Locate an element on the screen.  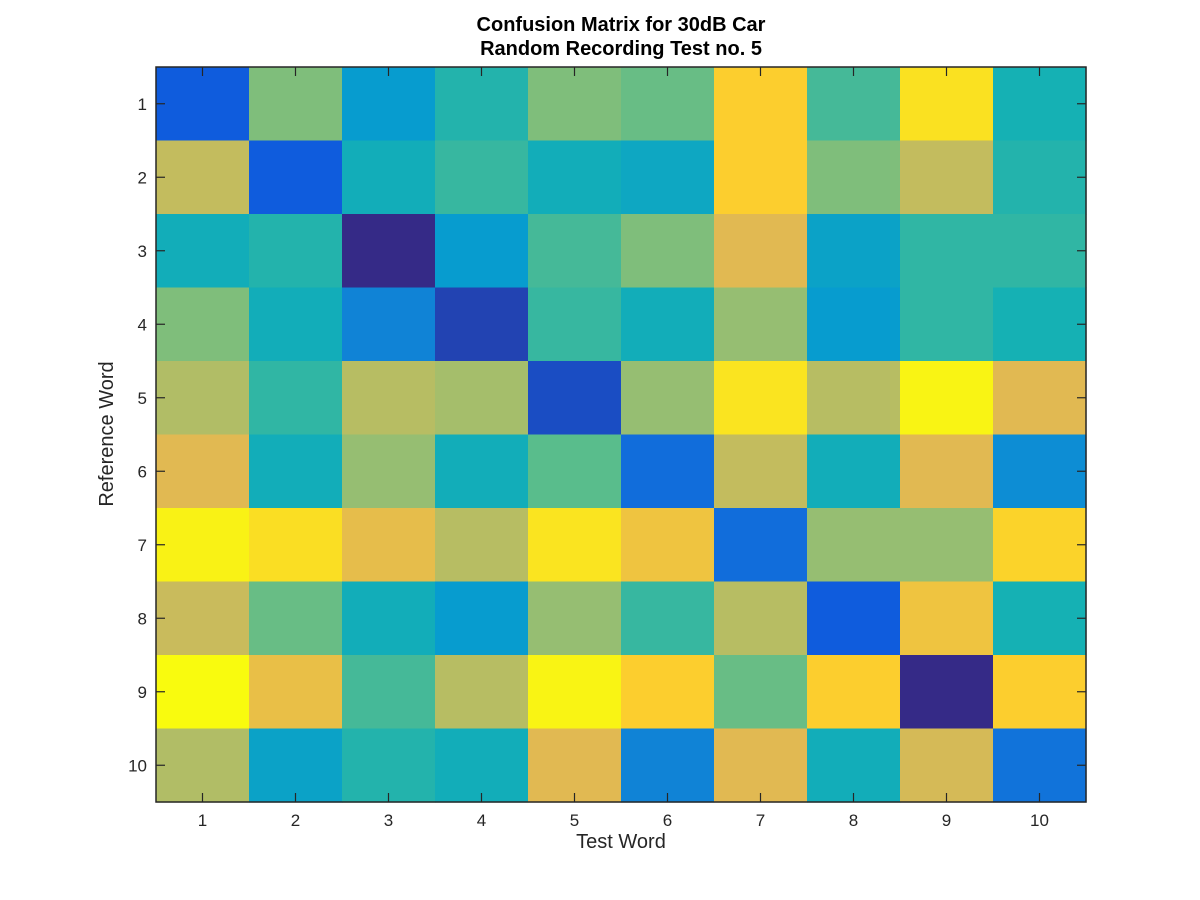
x-tick-label: 2 is located at coordinates (295, 820).